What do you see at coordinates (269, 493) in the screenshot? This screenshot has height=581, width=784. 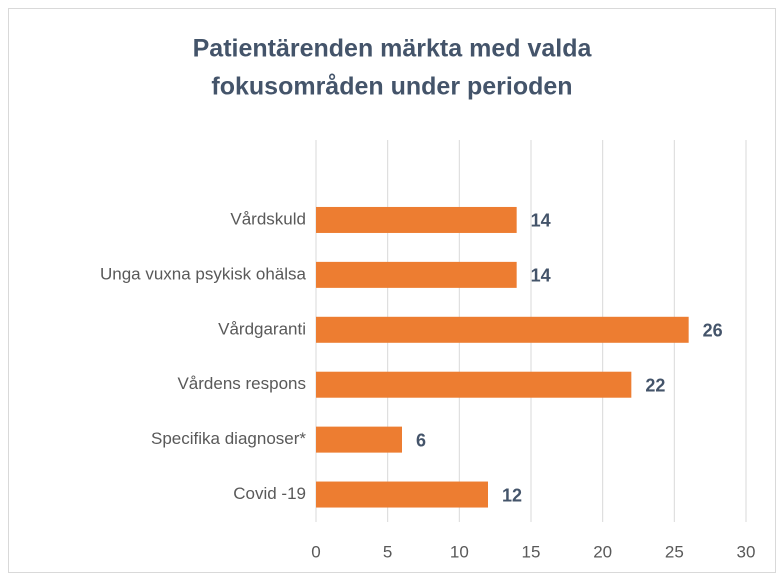 I see `y-tick-label: Covid -19` at bounding box center [269, 493].